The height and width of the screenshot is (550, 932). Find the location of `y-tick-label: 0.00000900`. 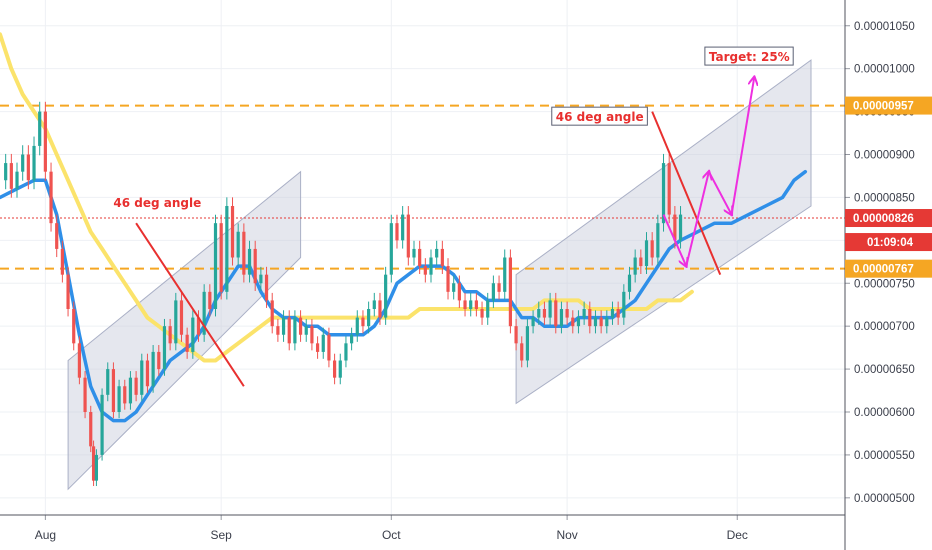

y-tick-label: 0.00000900 is located at coordinates (884, 156).